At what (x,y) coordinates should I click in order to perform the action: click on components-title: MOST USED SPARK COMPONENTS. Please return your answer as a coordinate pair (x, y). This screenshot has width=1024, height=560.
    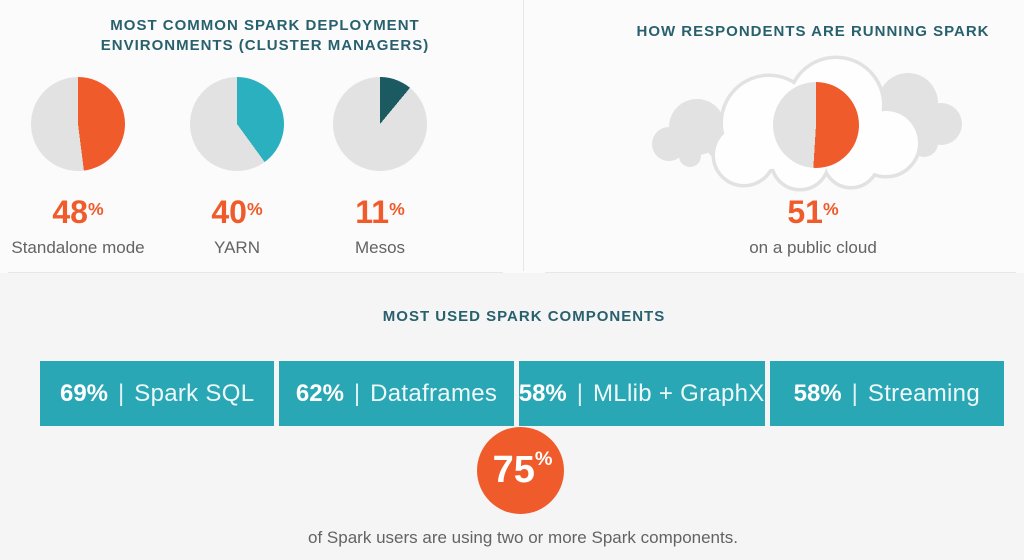
    Looking at the image, I should click on (524, 316).